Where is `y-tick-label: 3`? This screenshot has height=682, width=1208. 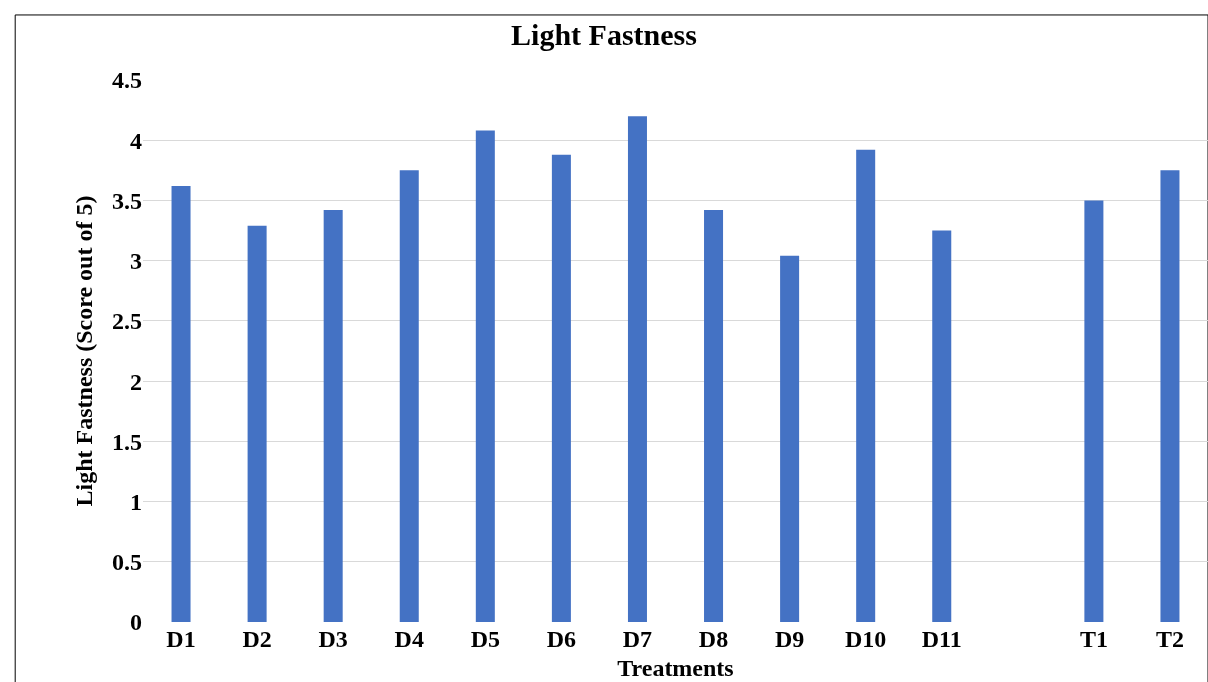 y-tick-label: 3 is located at coordinates (136, 261).